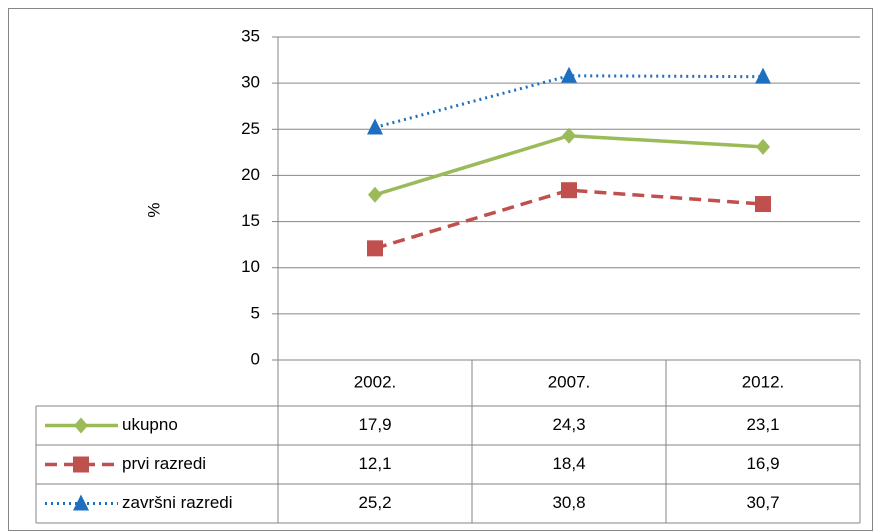 The height and width of the screenshot is (532, 881). Describe the element at coordinates (250, 82) in the screenshot. I see `y-tick-label: 30` at that location.